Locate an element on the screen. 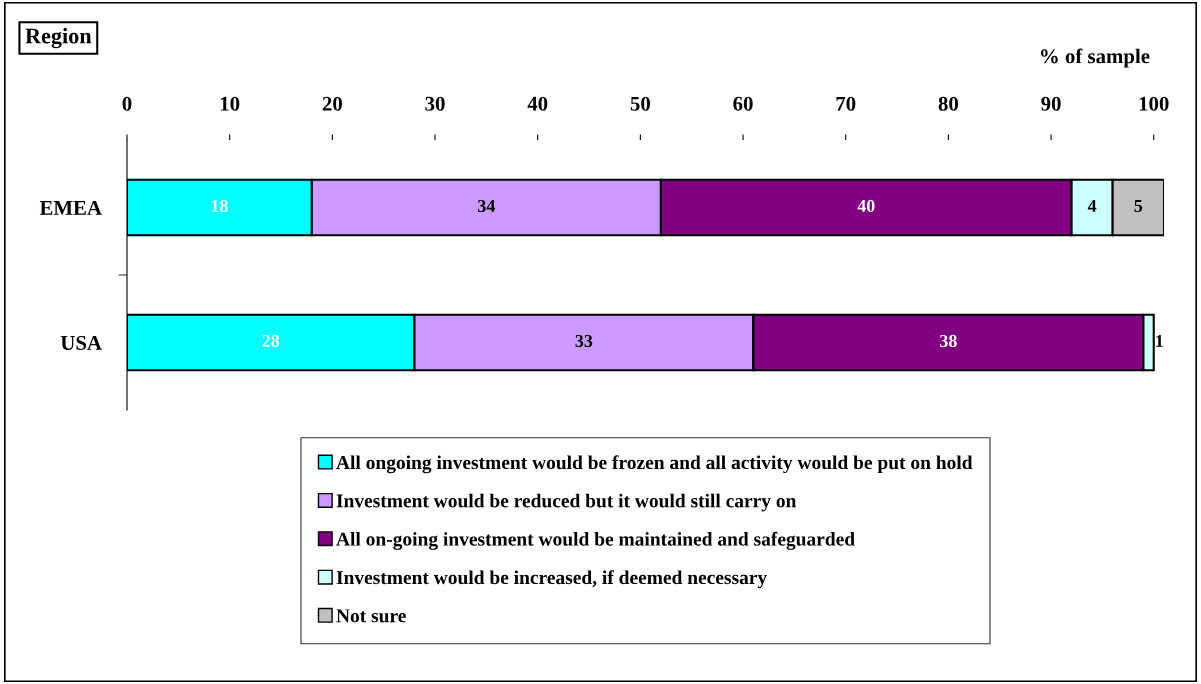  legend-label: All ongoing investment would be frozen and all activity would be put on hold is located at coordinates (654, 464).